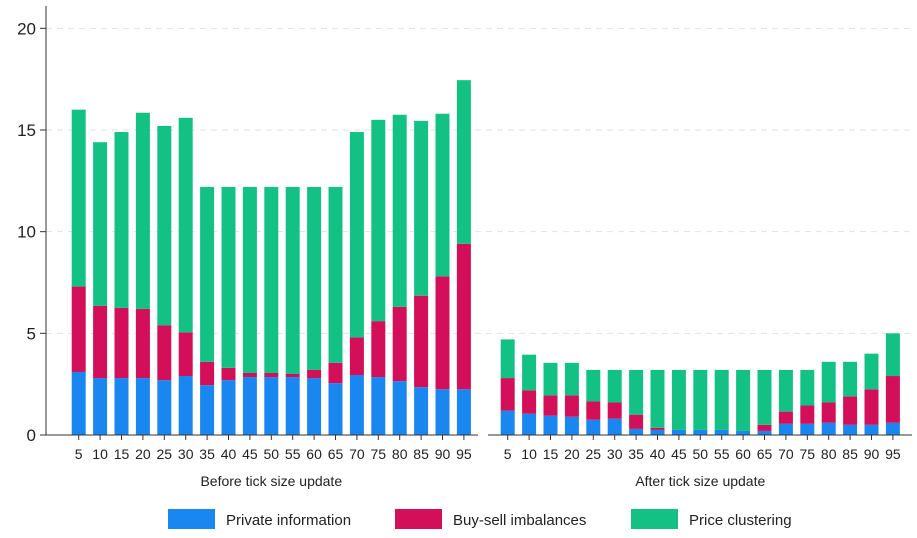 The image size is (917, 538). What do you see at coordinates (519, 520) in the screenshot?
I see `legend-label: Buy-sell imbalances` at bounding box center [519, 520].